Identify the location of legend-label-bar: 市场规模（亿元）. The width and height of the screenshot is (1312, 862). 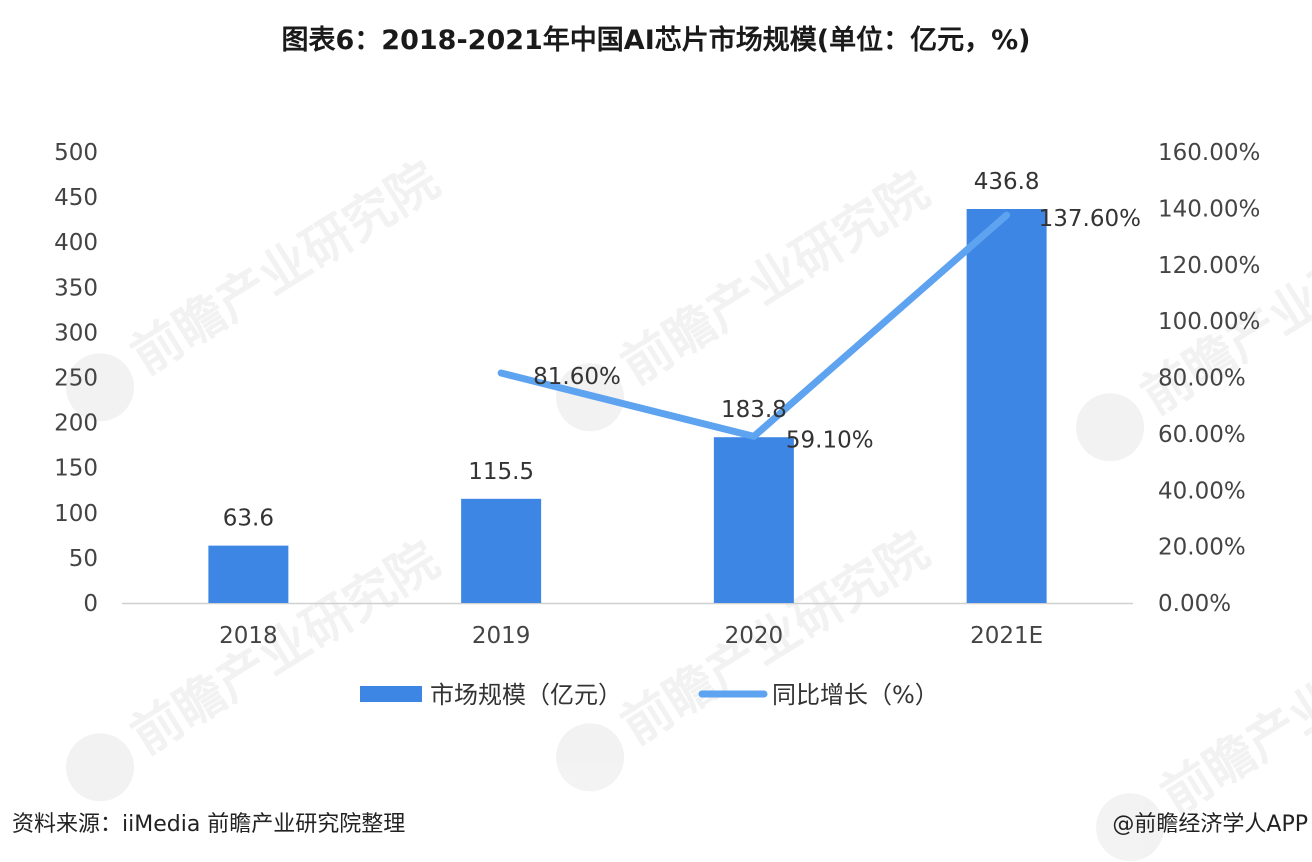
(526, 695).